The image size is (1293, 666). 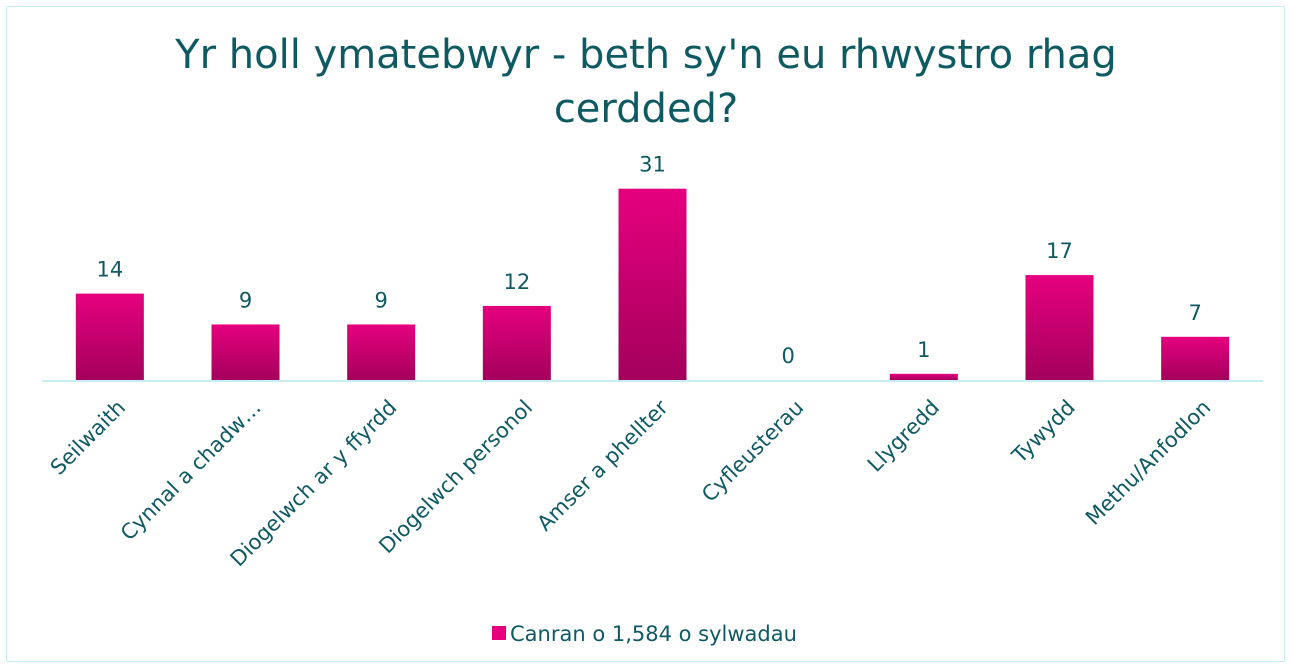 What do you see at coordinates (787, 356) in the screenshot?
I see `data-label: 0` at bounding box center [787, 356].